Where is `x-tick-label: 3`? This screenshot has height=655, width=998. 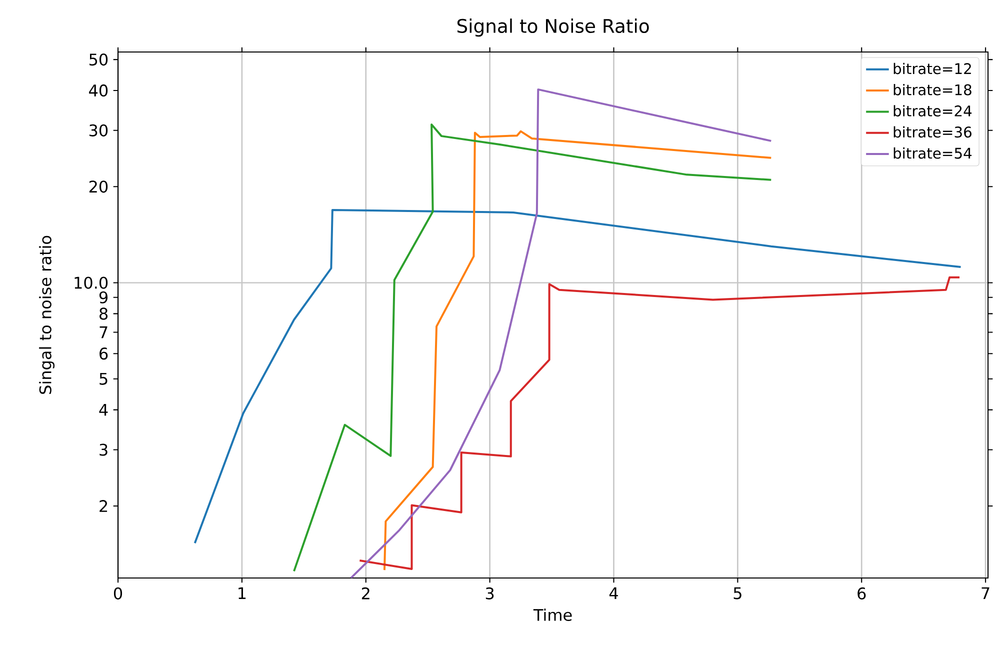 x-tick-label: 3 is located at coordinates (490, 593).